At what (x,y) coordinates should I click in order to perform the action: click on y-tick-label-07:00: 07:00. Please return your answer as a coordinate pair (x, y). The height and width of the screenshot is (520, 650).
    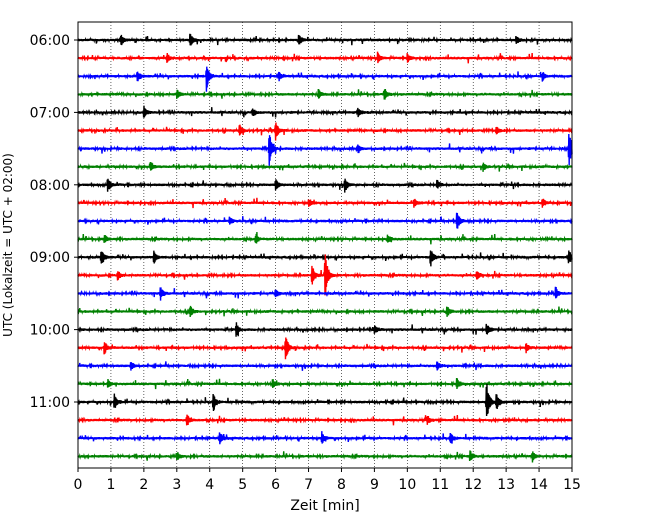
    Looking at the image, I should click on (50, 113).